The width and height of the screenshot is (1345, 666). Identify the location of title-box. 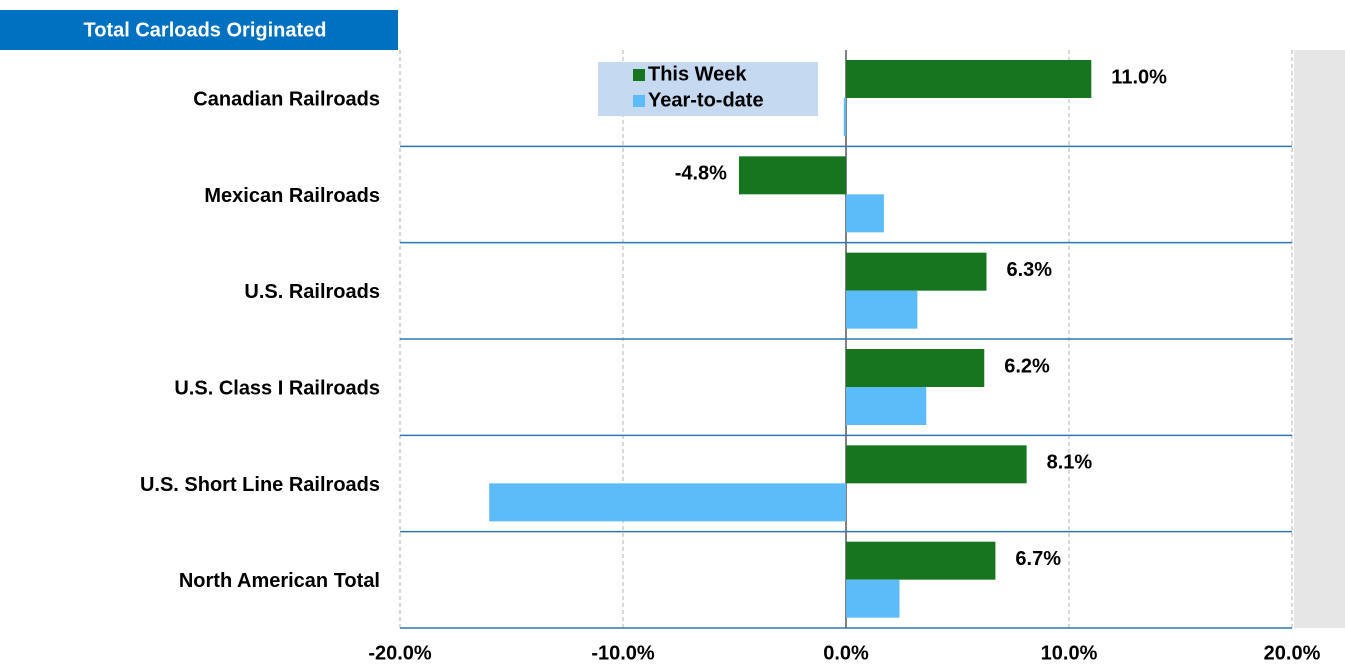
(199, 30).